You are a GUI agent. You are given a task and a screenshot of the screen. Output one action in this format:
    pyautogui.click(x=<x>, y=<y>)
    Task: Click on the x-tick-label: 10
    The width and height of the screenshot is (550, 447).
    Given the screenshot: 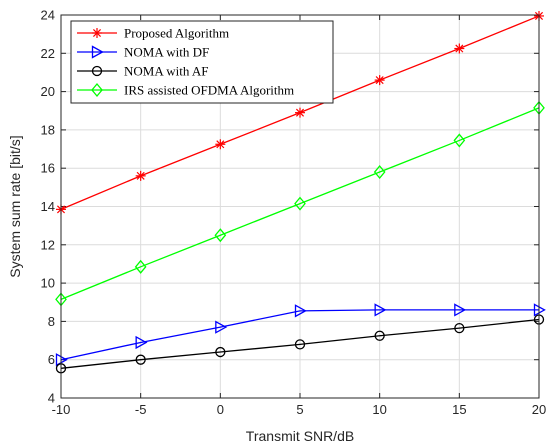 What is the action you would take?
    pyautogui.click(x=379, y=409)
    